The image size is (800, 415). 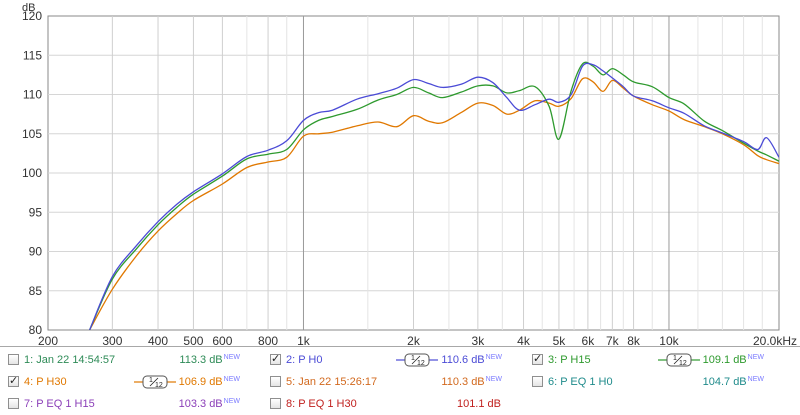 I want to click on legend-new-3: NEW, so click(x=755, y=357).